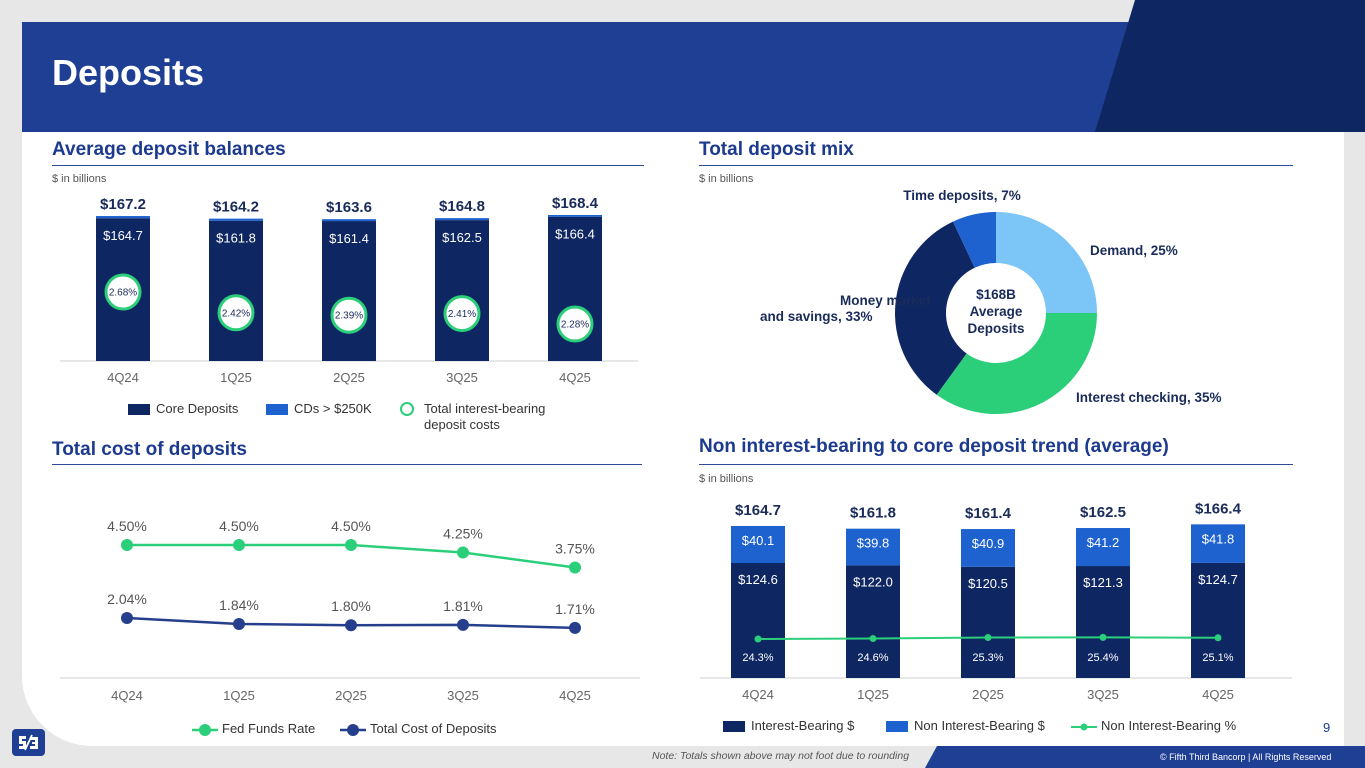 Image resolution: width=1365 pixels, height=768 pixels. I want to click on ib-value-label: $121.3, so click(1103, 582).